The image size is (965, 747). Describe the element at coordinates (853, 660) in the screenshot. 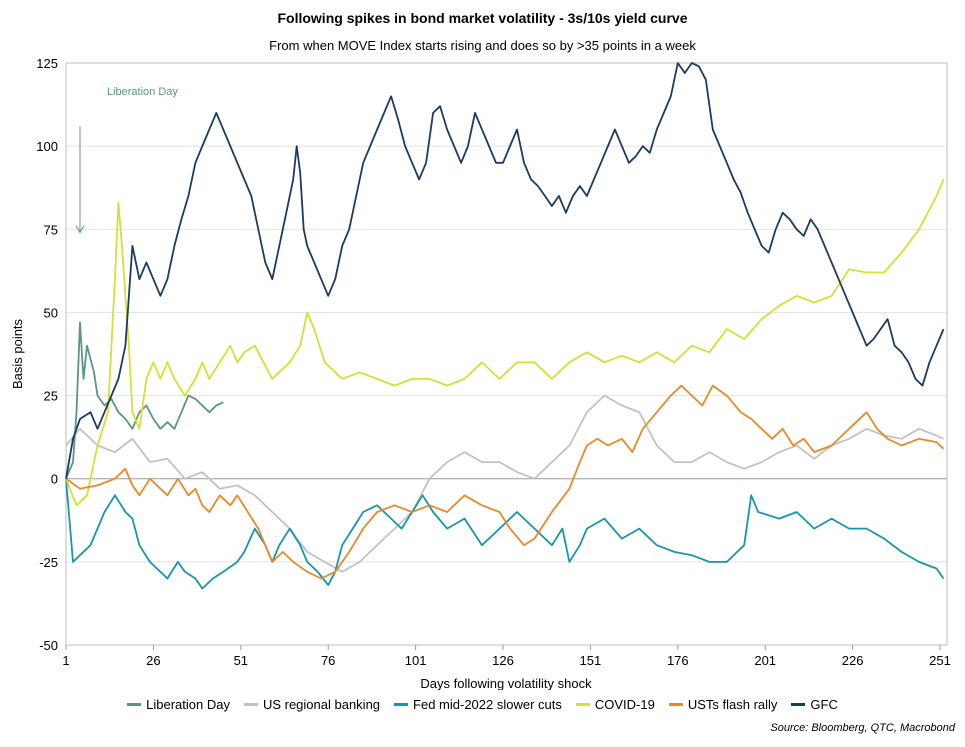

I see `x-tick-label: 226` at that location.